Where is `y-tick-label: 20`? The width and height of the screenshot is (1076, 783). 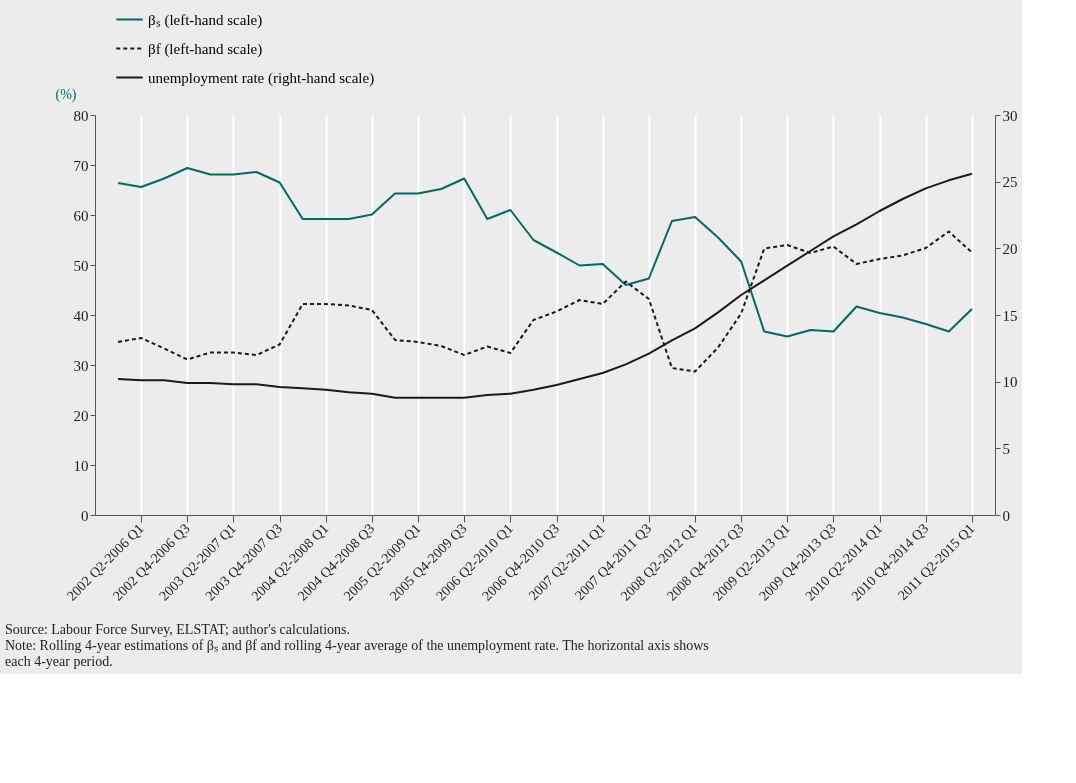
y-tick-label: 20 is located at coordinates (81, 415).